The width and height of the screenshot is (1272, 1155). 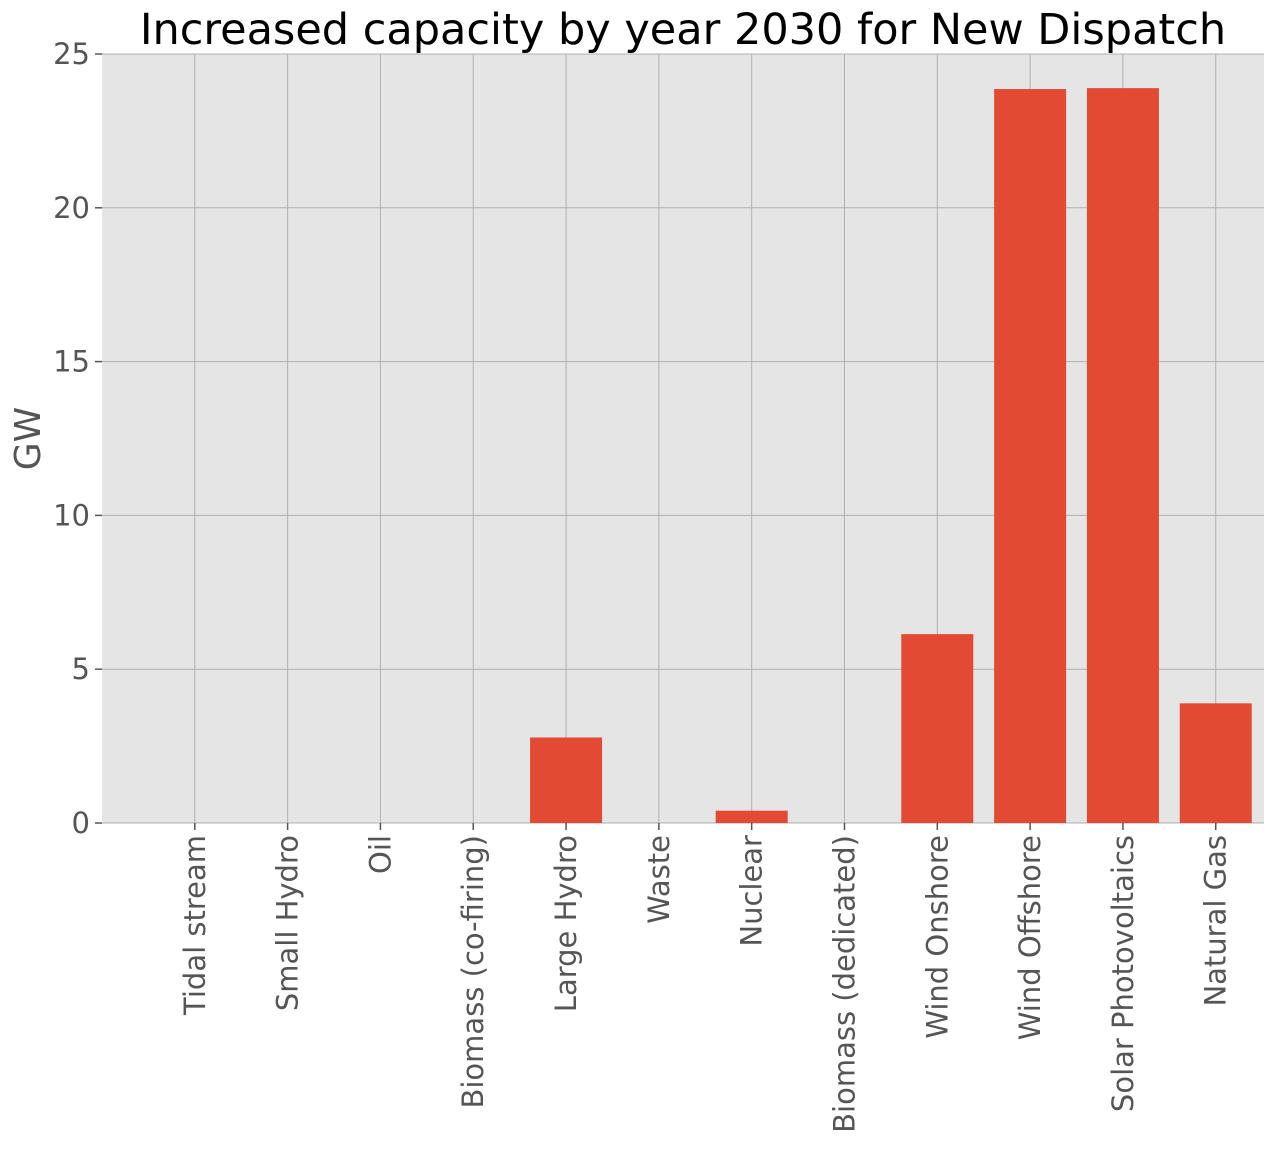 I want to click on x-tick-label: Biomass (dedicated), so click(x=844, y=984).